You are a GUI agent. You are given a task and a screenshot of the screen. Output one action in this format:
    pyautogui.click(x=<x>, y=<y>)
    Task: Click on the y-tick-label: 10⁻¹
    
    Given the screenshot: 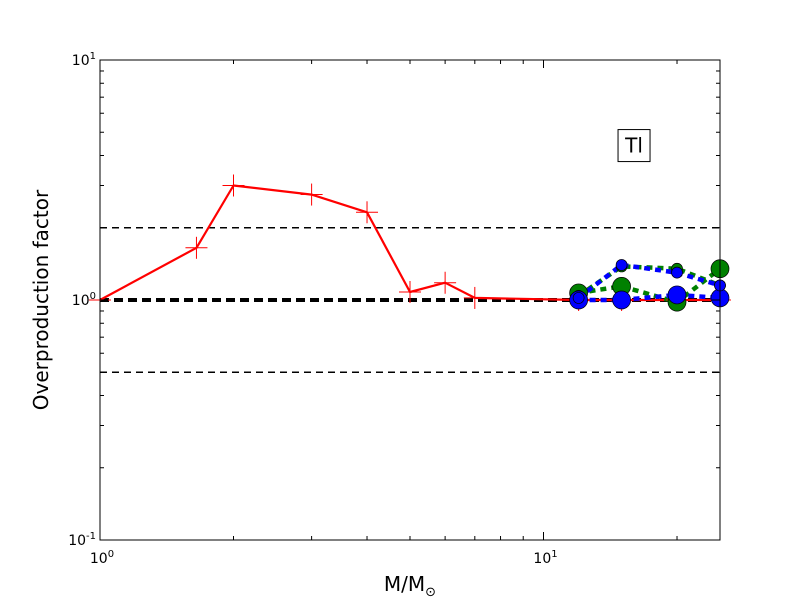 What is the action you would take?
    pyautogui.click(x=82, y=540)
    